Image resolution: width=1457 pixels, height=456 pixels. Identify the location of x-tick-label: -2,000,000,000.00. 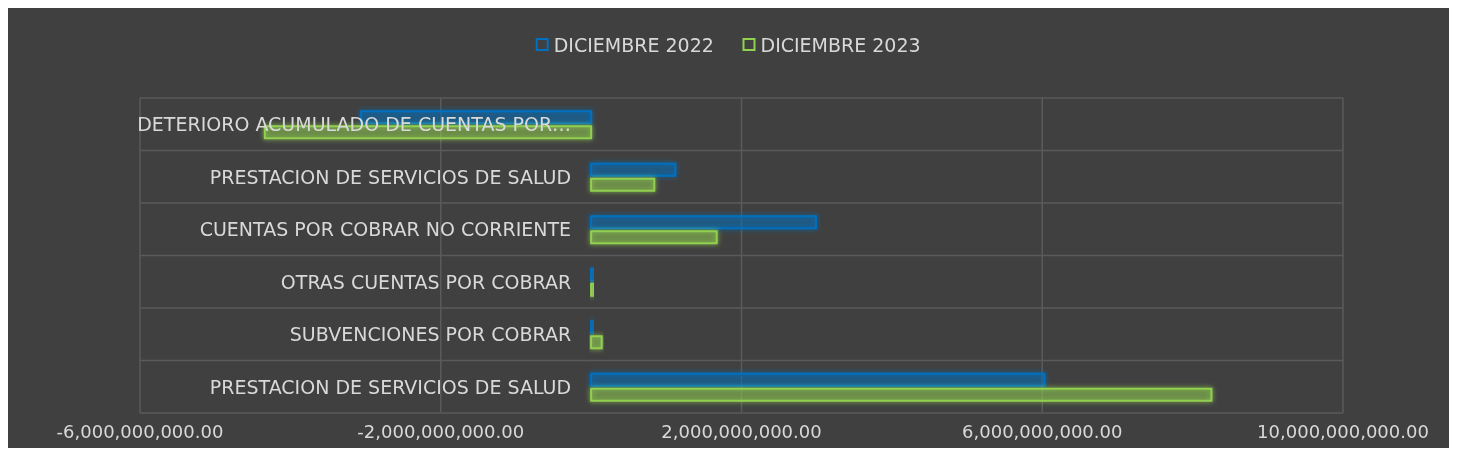
(441, 431).